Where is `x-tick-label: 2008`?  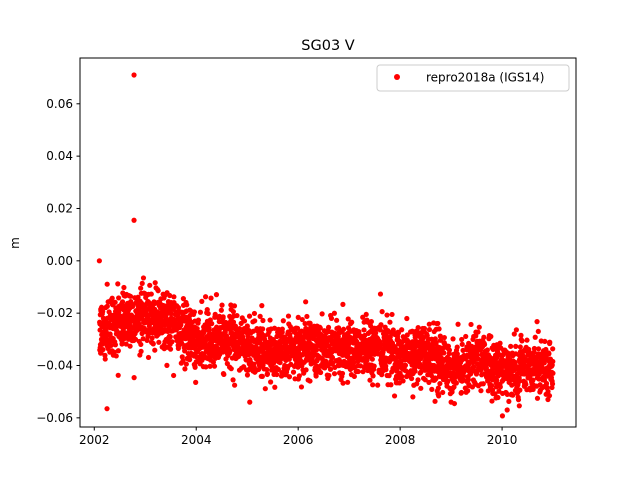
x-tick-label: 2008 is located at coordinates (400, 440).